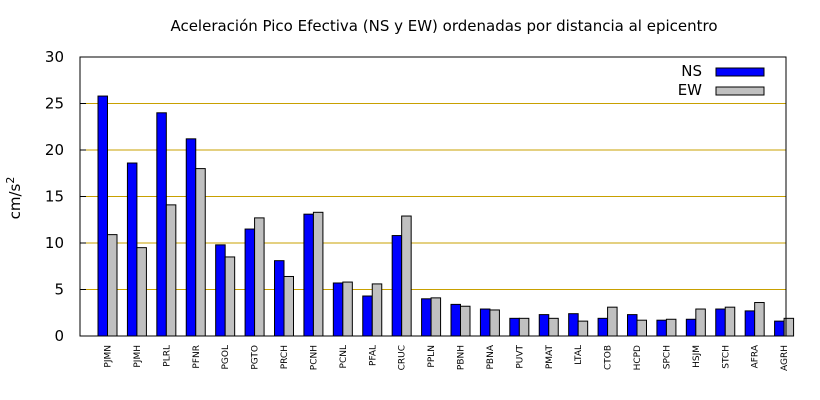 The width and height of the screenshot is (820, 400). I want to click on x-category-label: PGOL, so click(226, 357).